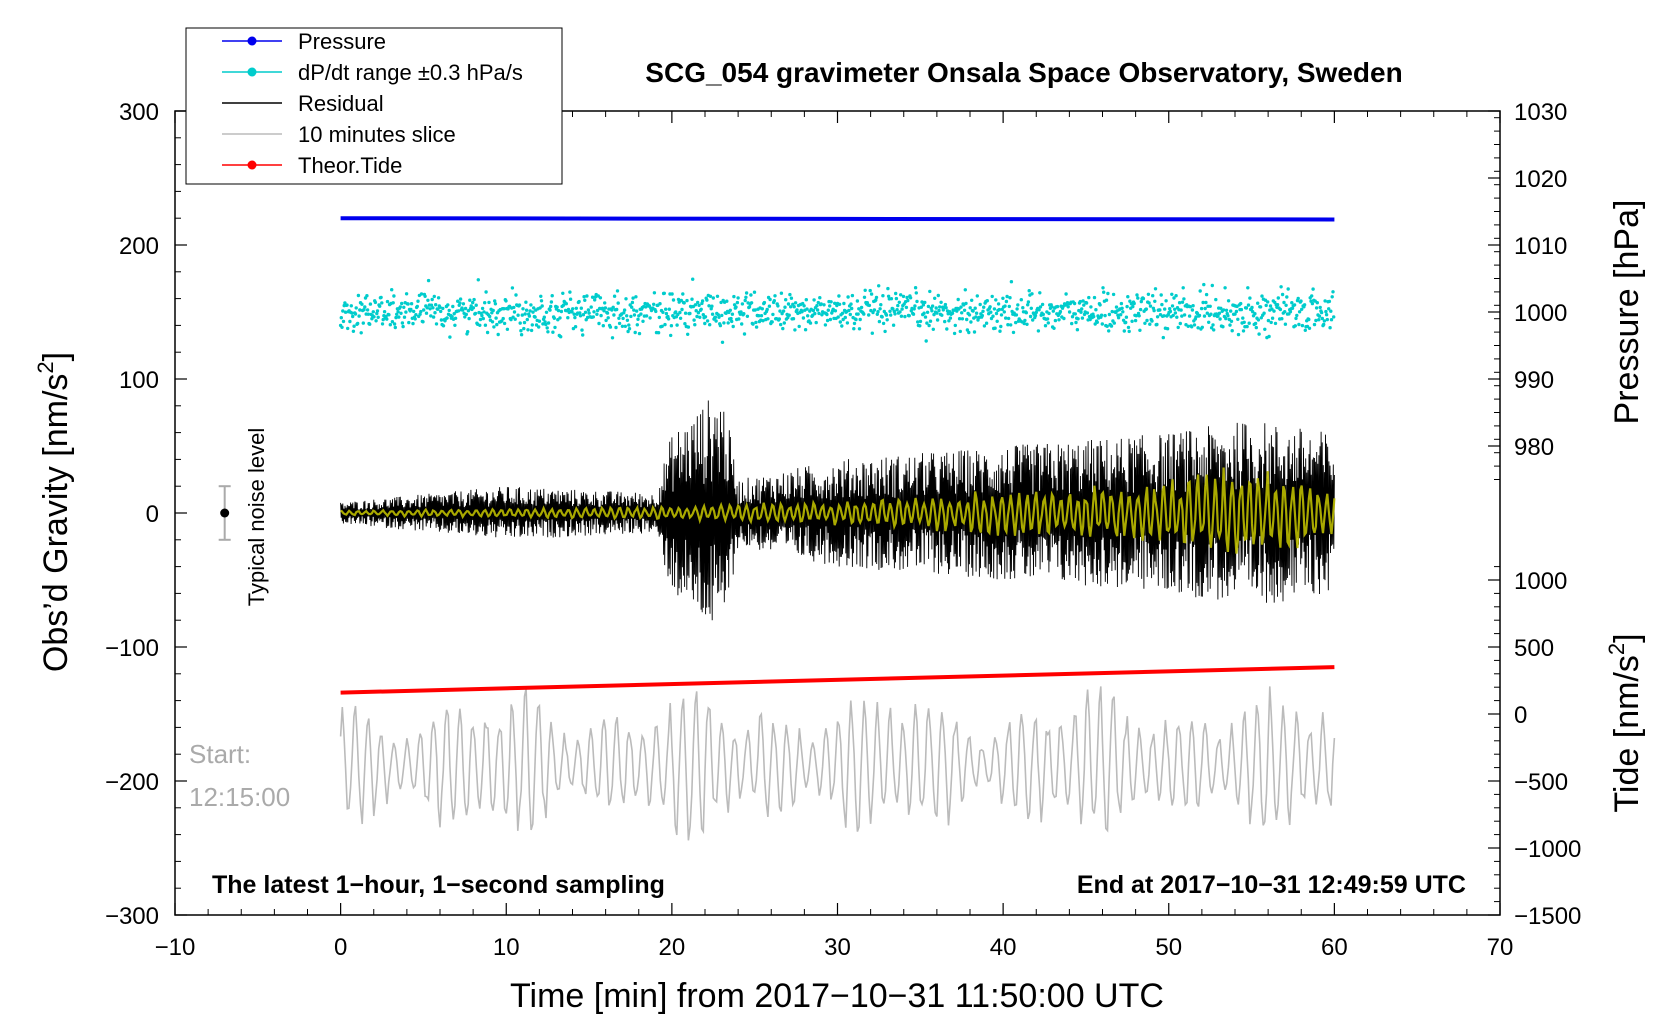 This screenshot has height=1020, width=1676. What do you see at coordinates (1627, 637) in the screenshot?
I see `y-axis-label-tide-close: ]` at bounding box center [1627, 637].